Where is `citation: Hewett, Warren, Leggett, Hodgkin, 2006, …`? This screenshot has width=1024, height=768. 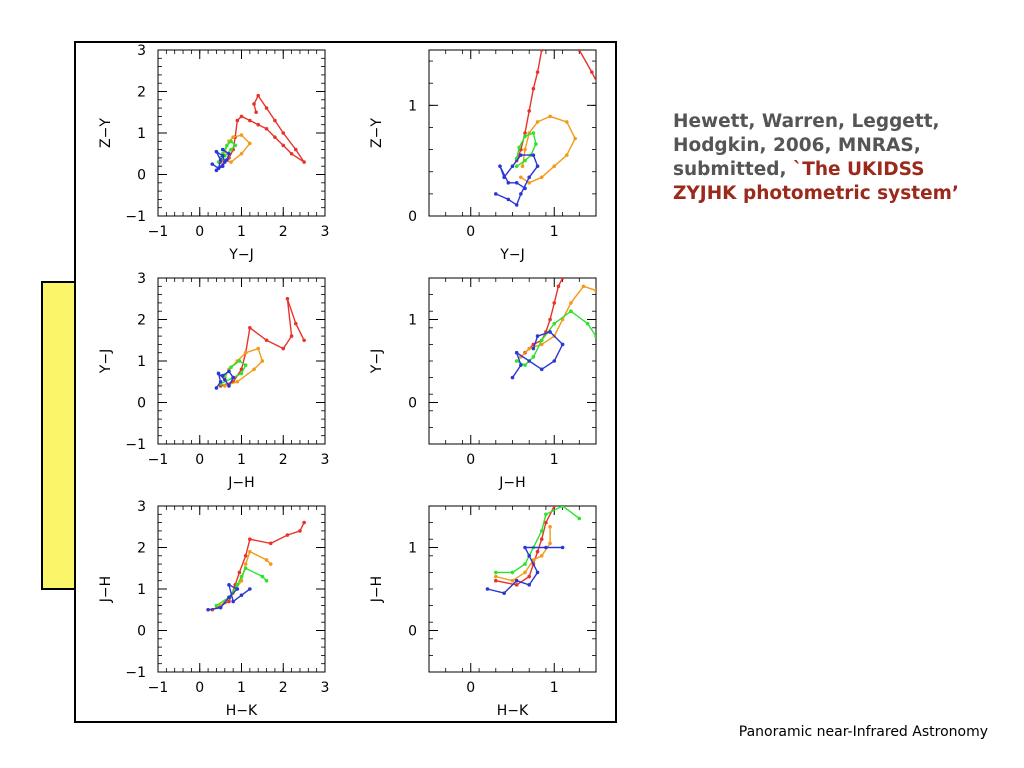
citation: Hewett, Warren, Leggett, Hodgkin, 2006, … is located at coordinates (833, 158).